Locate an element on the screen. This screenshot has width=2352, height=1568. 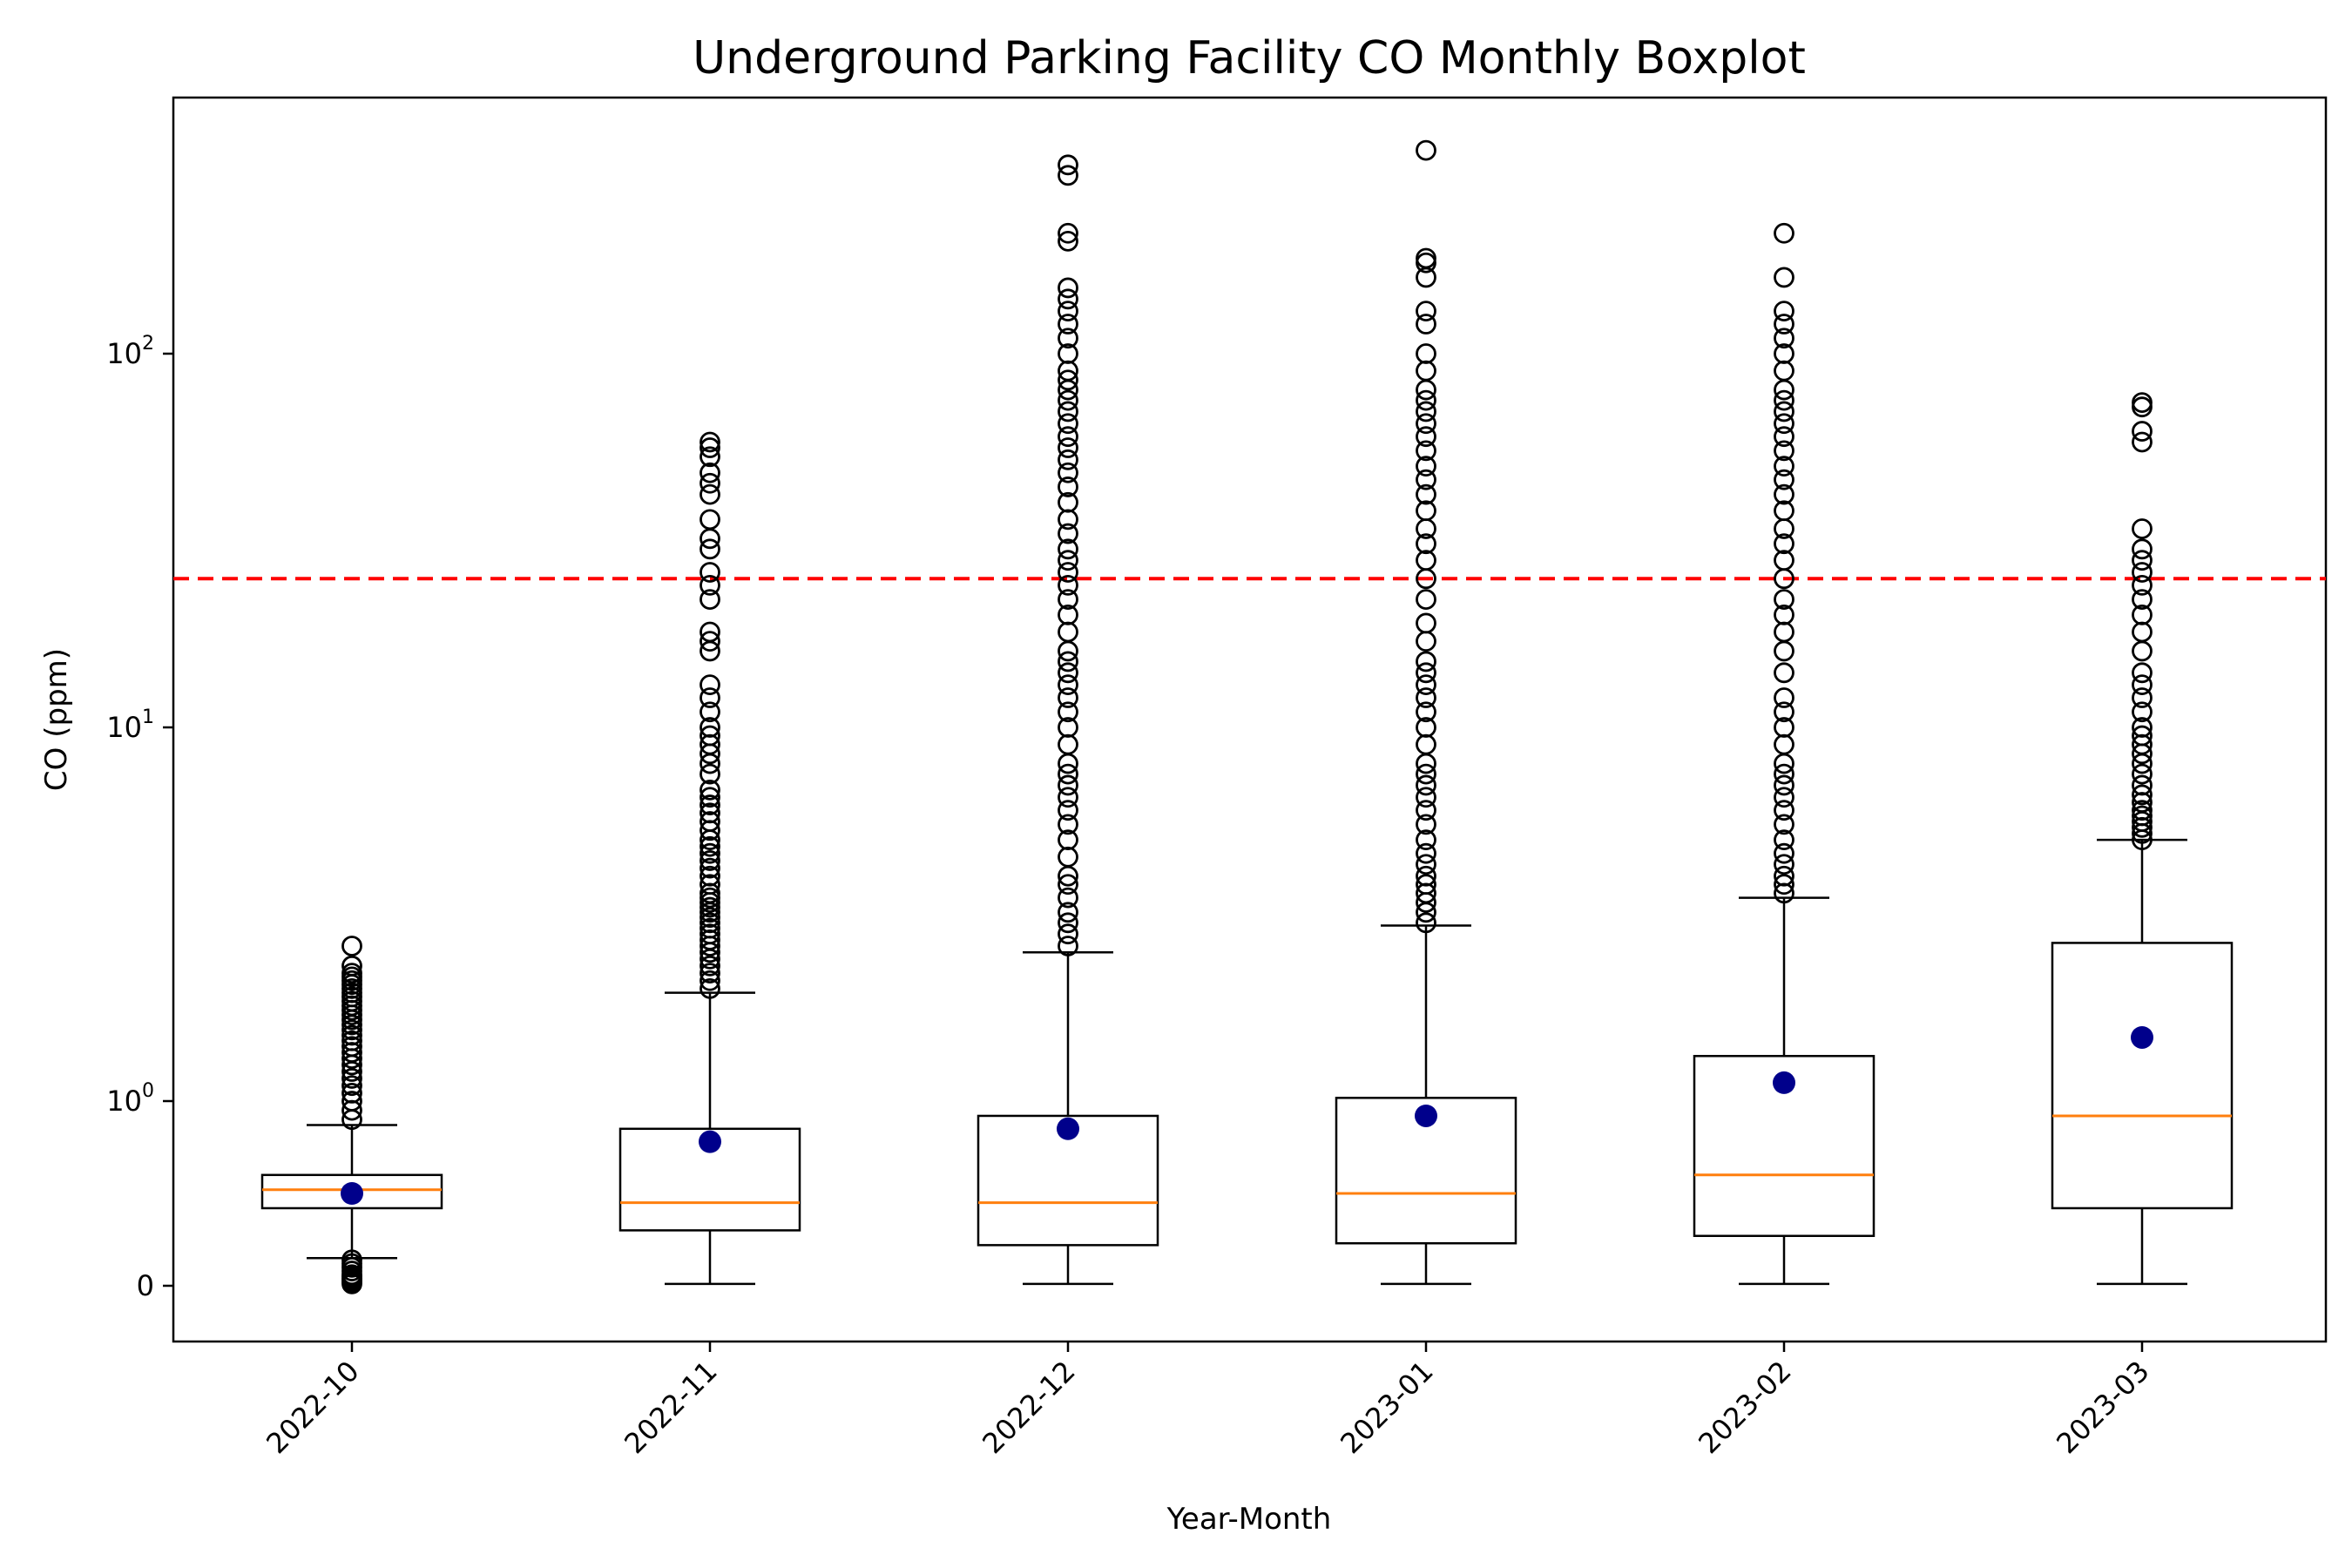
y-tick-label: 10¹ is located at coordinates (130, 725).